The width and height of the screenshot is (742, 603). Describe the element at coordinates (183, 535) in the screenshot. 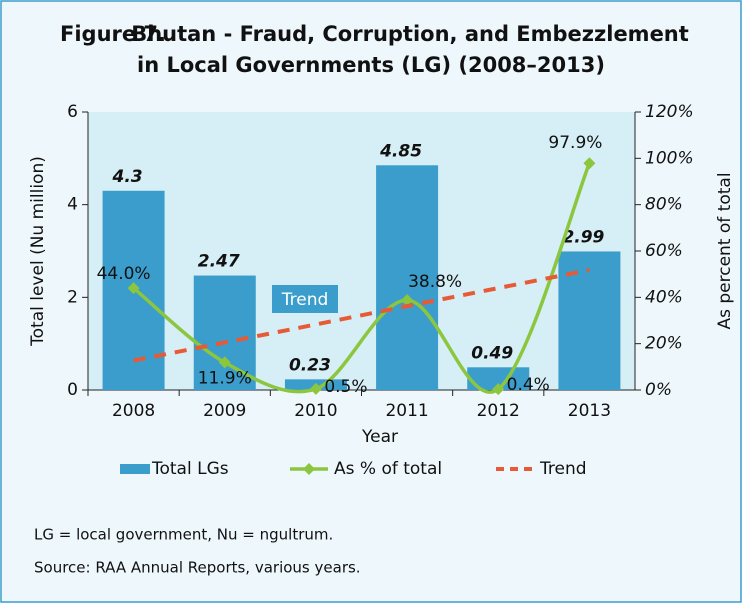

I see `note: LG = local government, Nu = ngultrum.` at that location.